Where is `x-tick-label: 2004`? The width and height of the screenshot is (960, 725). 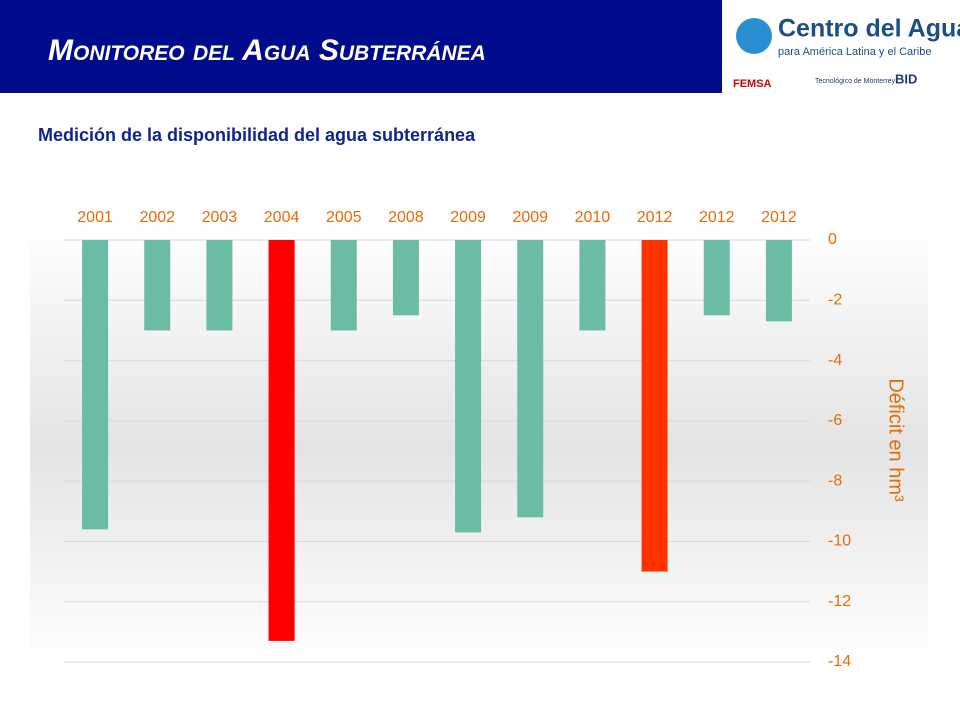
x-tick-label: 2004 is located at coordinates (282, 217).